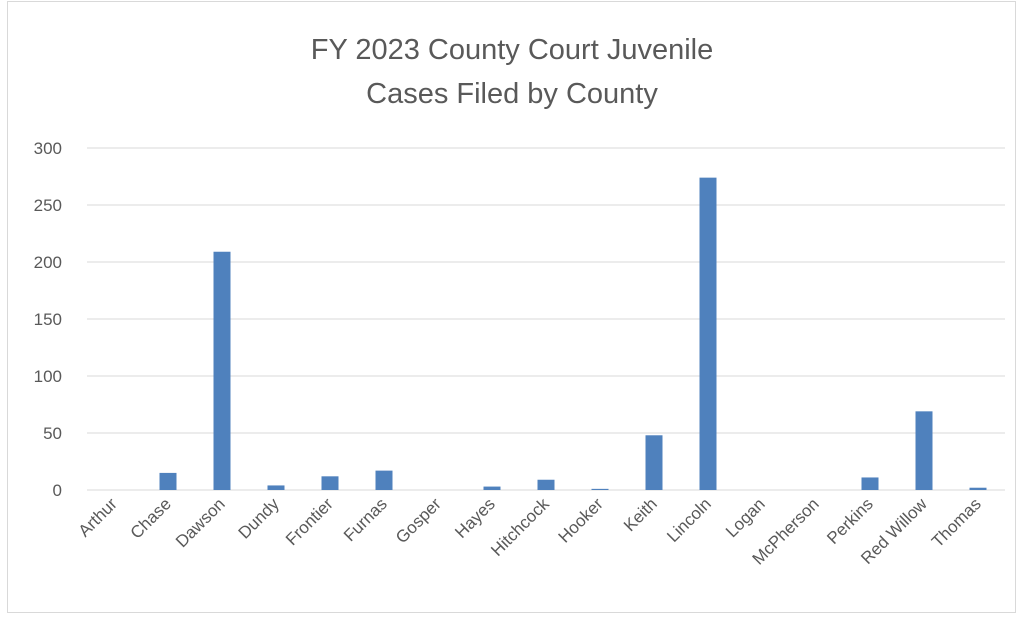 This screenshot has height=620, width=1024. What do you see at coordinates (418, 520) in the screenshot?
I see `x-tick-label: Gosper` at bounding box center [418, 520].